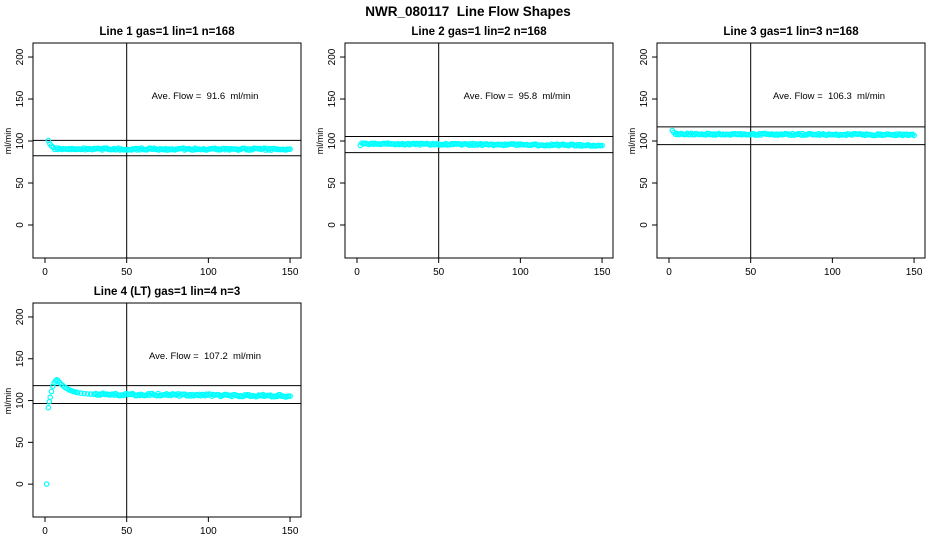 The height and width of the screenshot is (551, 936). I want to click on page-title: NWR_080117 Line Flow Shapes, so click(468, 11).